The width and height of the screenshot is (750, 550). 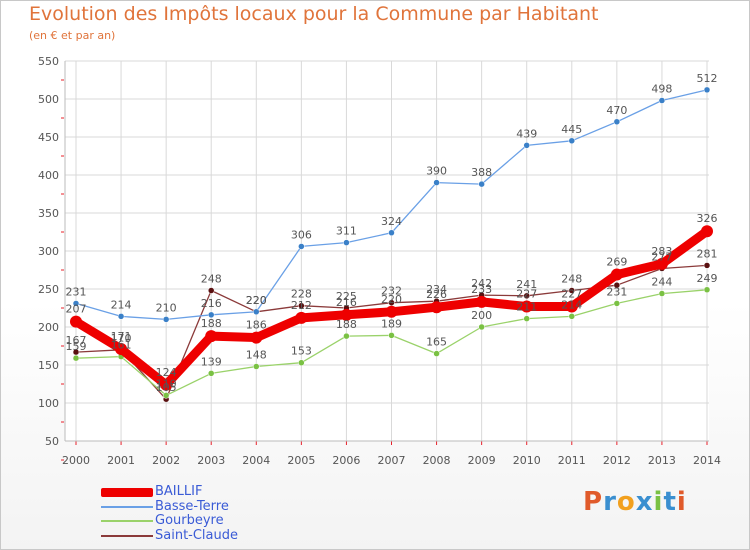 What do you see at coordinates (231, 506) in the screenshot?
I see `legend-item-basse-terre: Basse-Terre` at bounding box center [231, 506].